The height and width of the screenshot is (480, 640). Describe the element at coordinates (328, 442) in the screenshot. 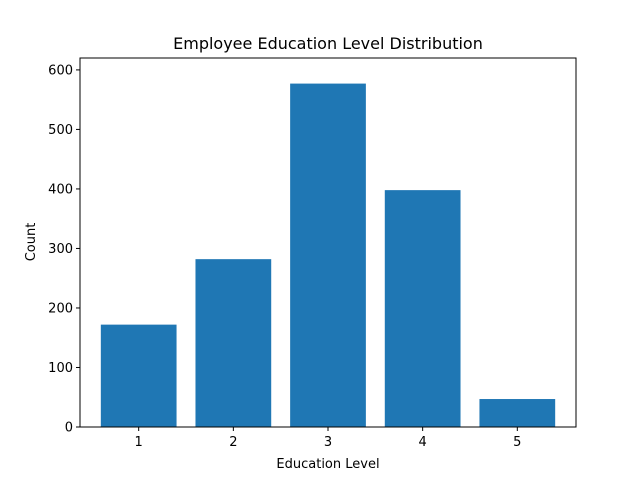

I see `x-tick-label: 3` at that location.